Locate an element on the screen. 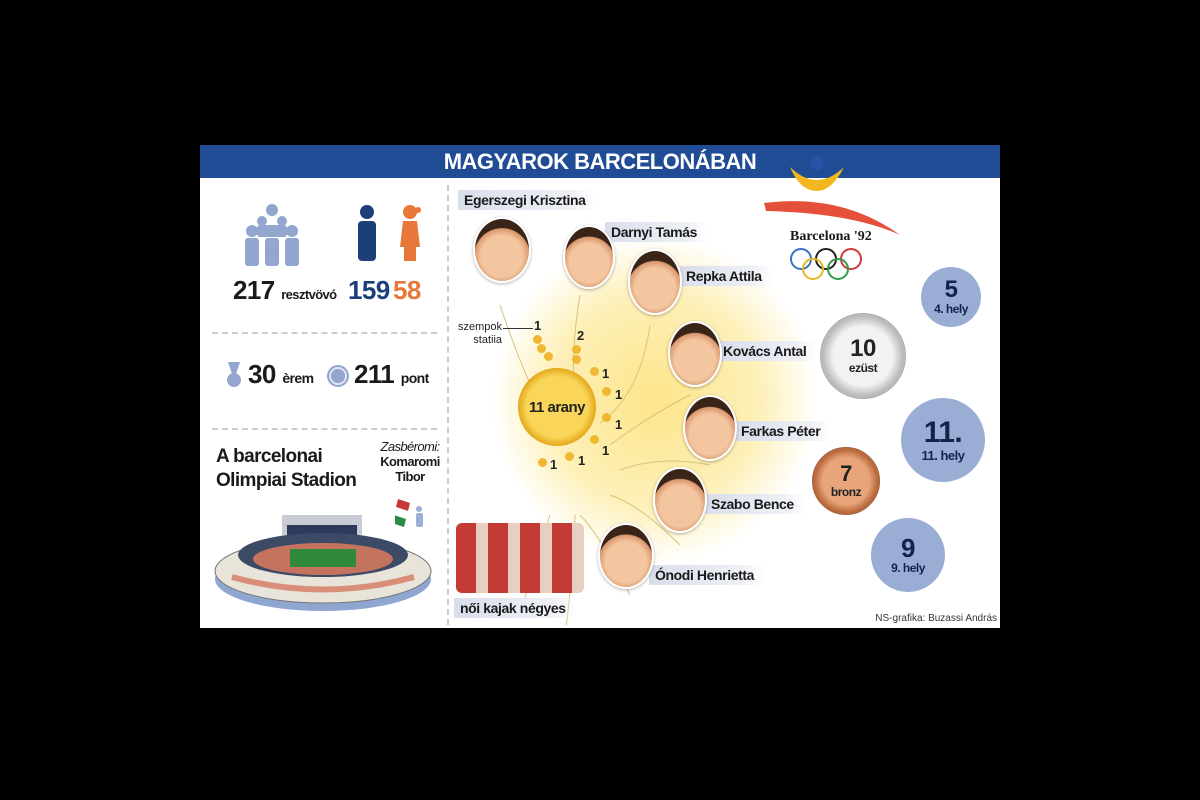  group-people-icon is located at coordinates (272, 235).